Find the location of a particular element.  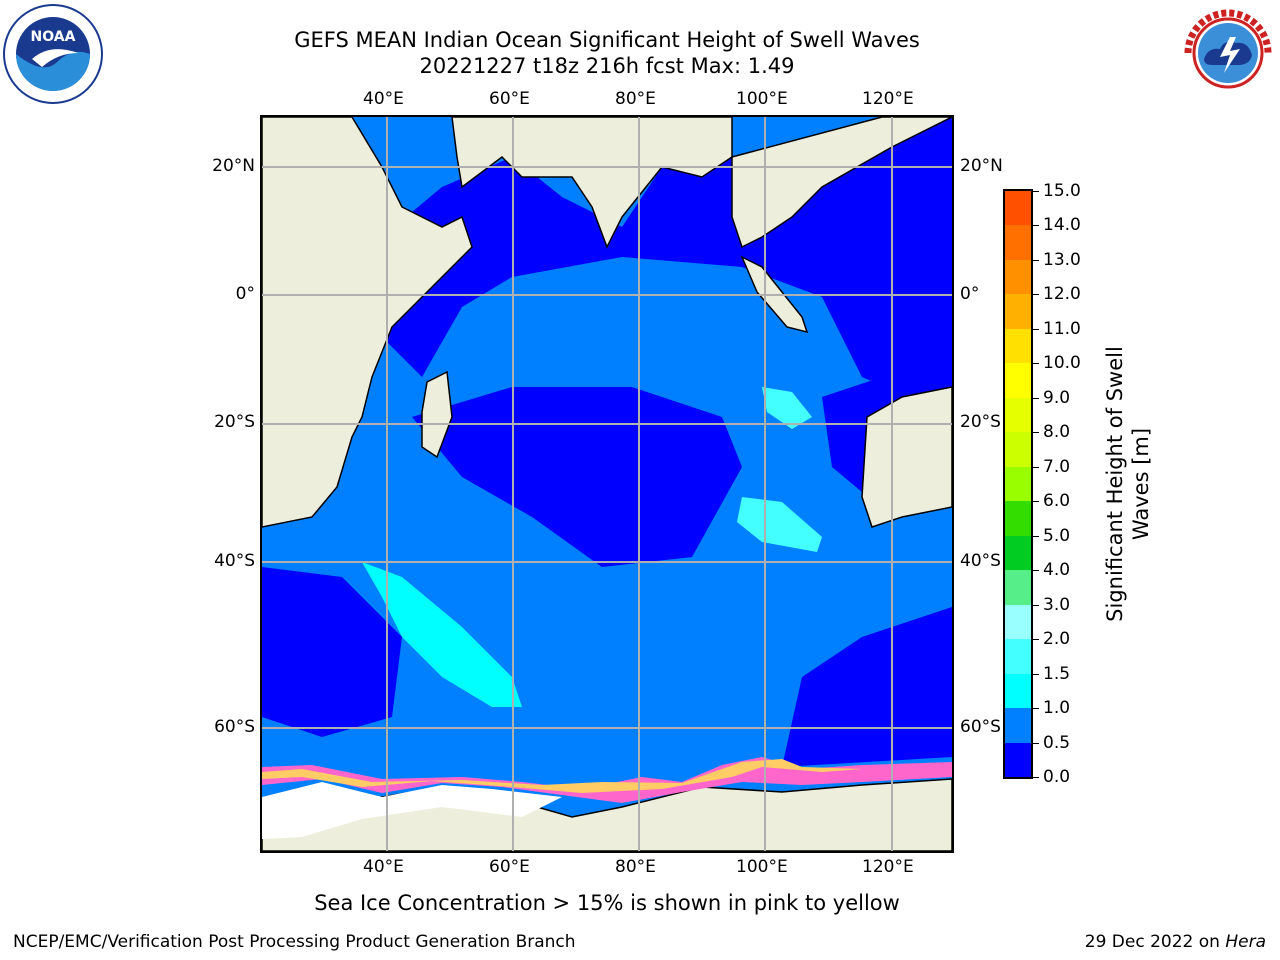

colorbar-tick-label: 13.0 is located at coordinates (1062, 259).